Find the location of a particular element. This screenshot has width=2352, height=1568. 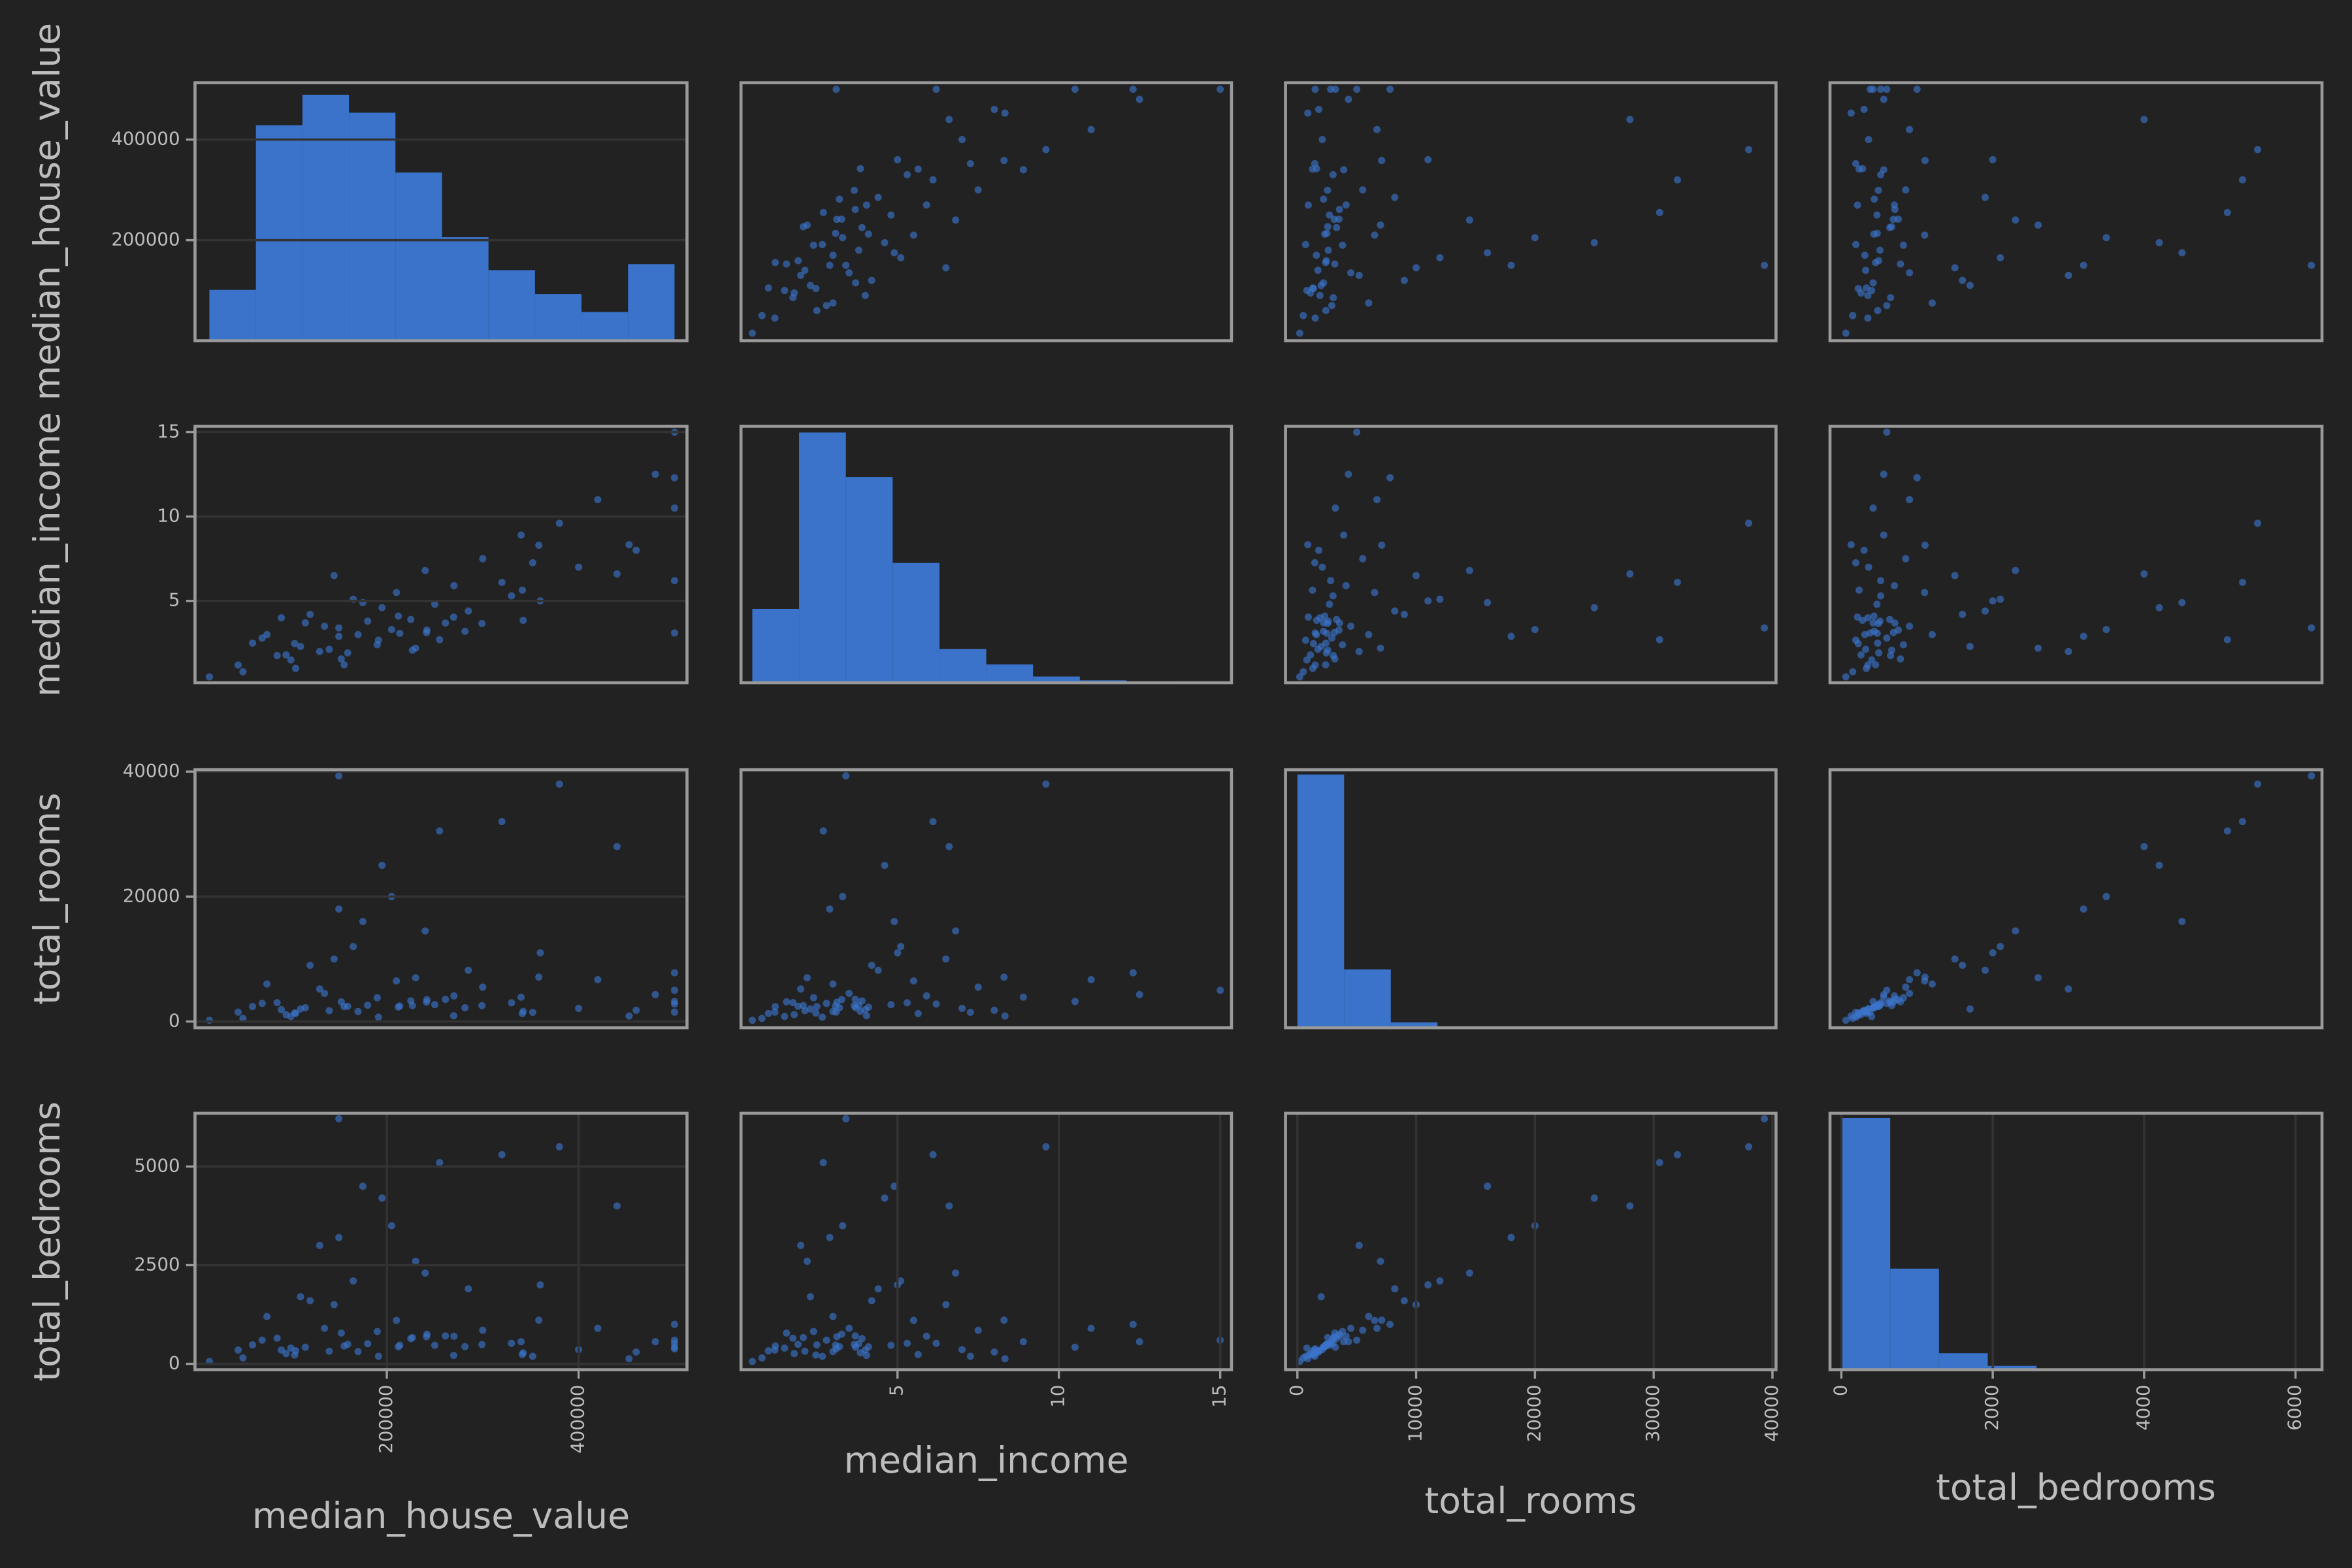

y-tick-label: 5 is located at coordinates (174, 600).